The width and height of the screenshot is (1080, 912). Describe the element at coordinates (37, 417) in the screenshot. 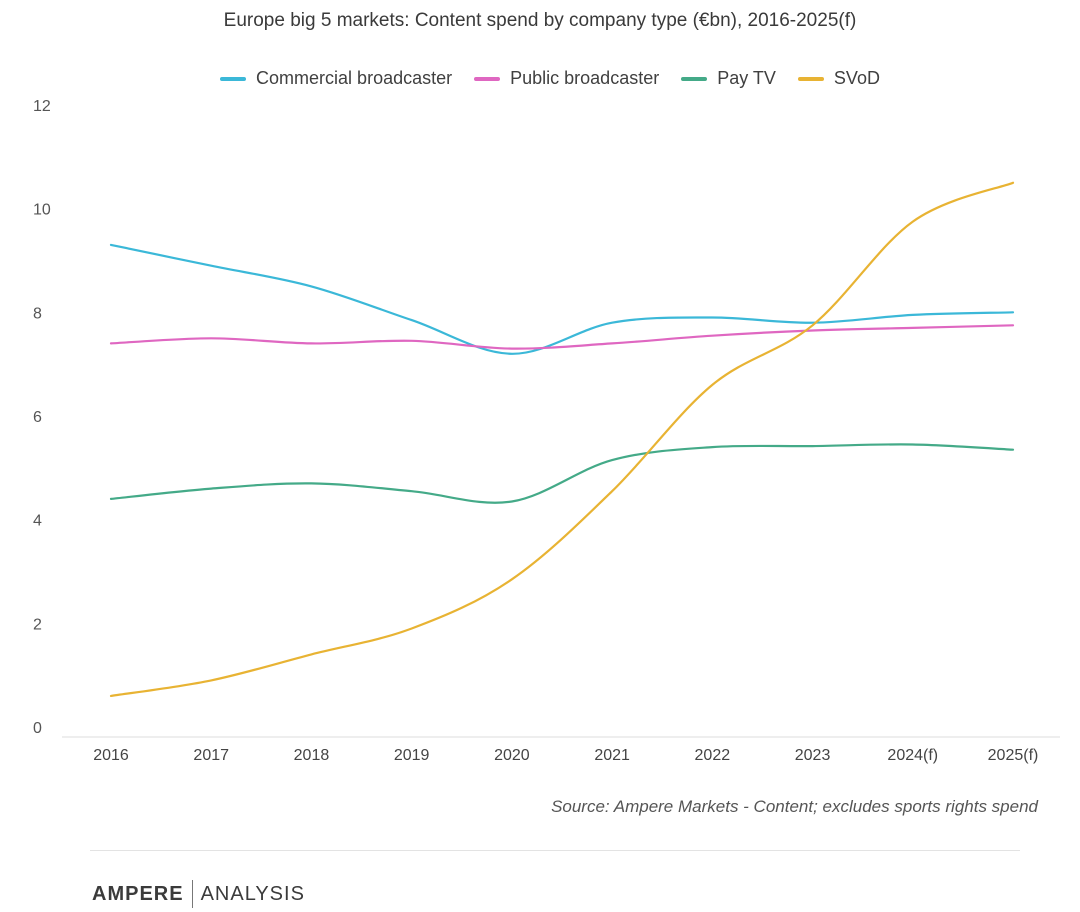

I see `y-tick-label: 6` at that location.